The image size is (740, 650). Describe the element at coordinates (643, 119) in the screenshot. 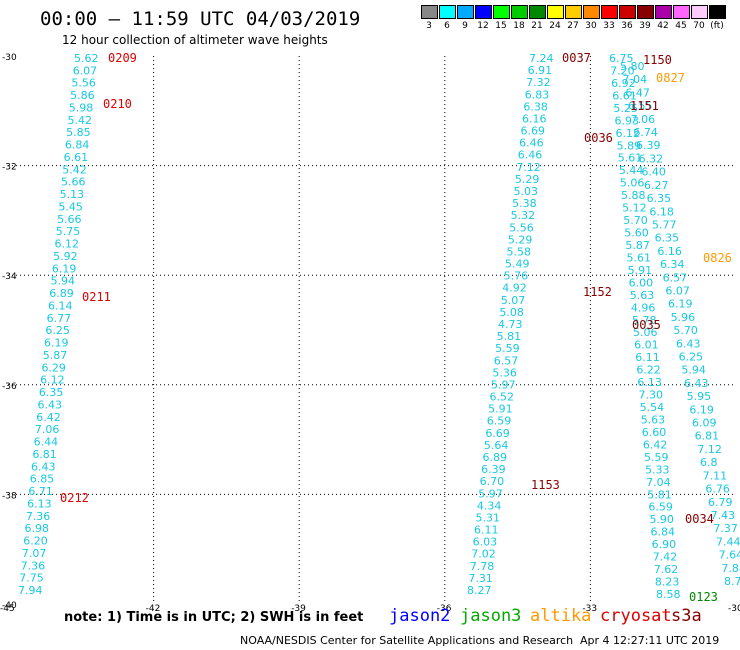

I see `track-d-value: 7.06` at that location.